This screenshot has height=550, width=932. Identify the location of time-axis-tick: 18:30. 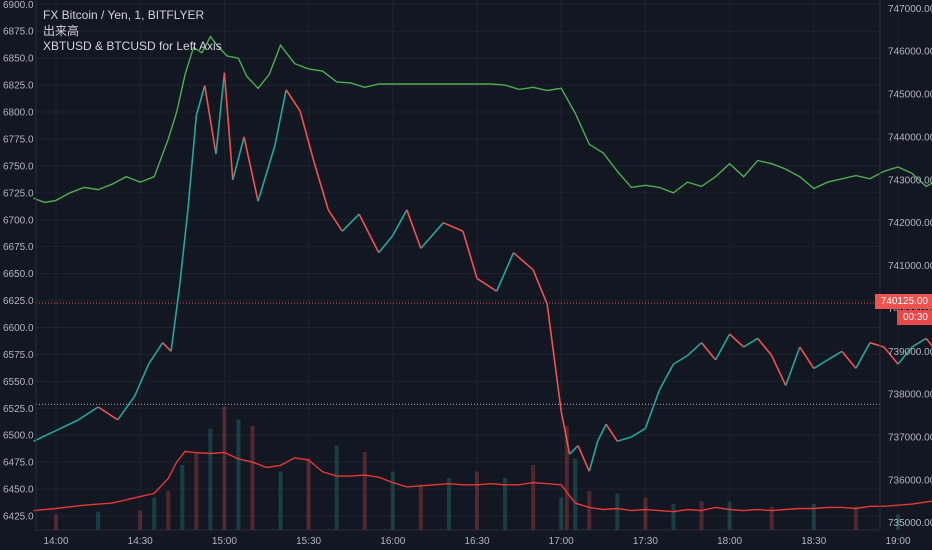
(813, 541).